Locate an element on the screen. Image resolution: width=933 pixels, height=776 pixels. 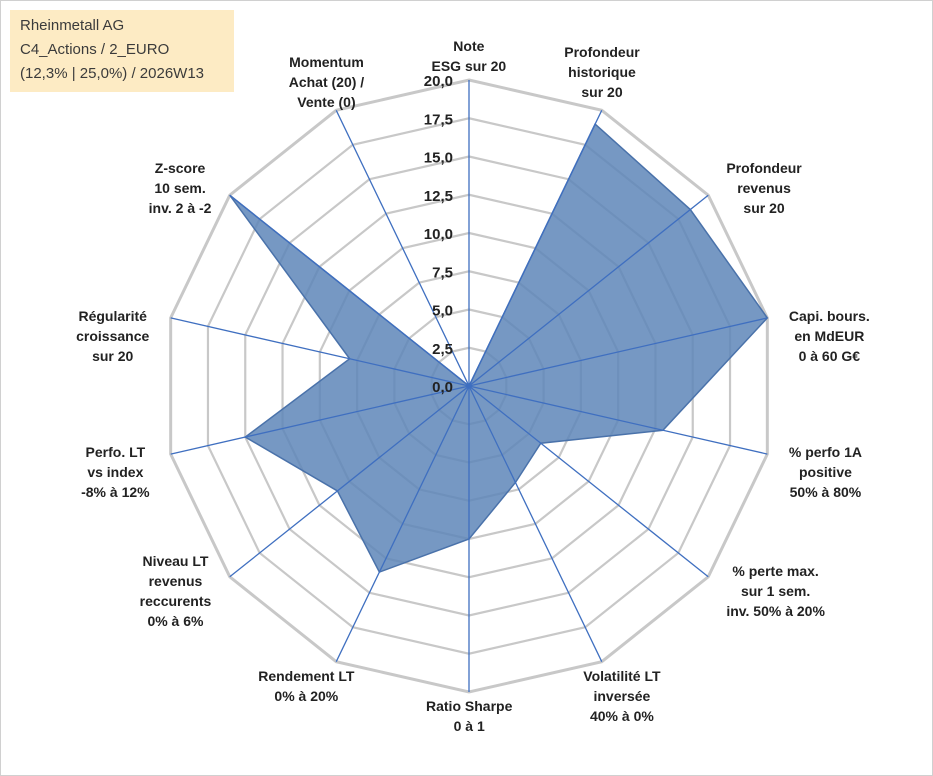
r-tick-label: 12,5 is located at coordinates (438, 196).